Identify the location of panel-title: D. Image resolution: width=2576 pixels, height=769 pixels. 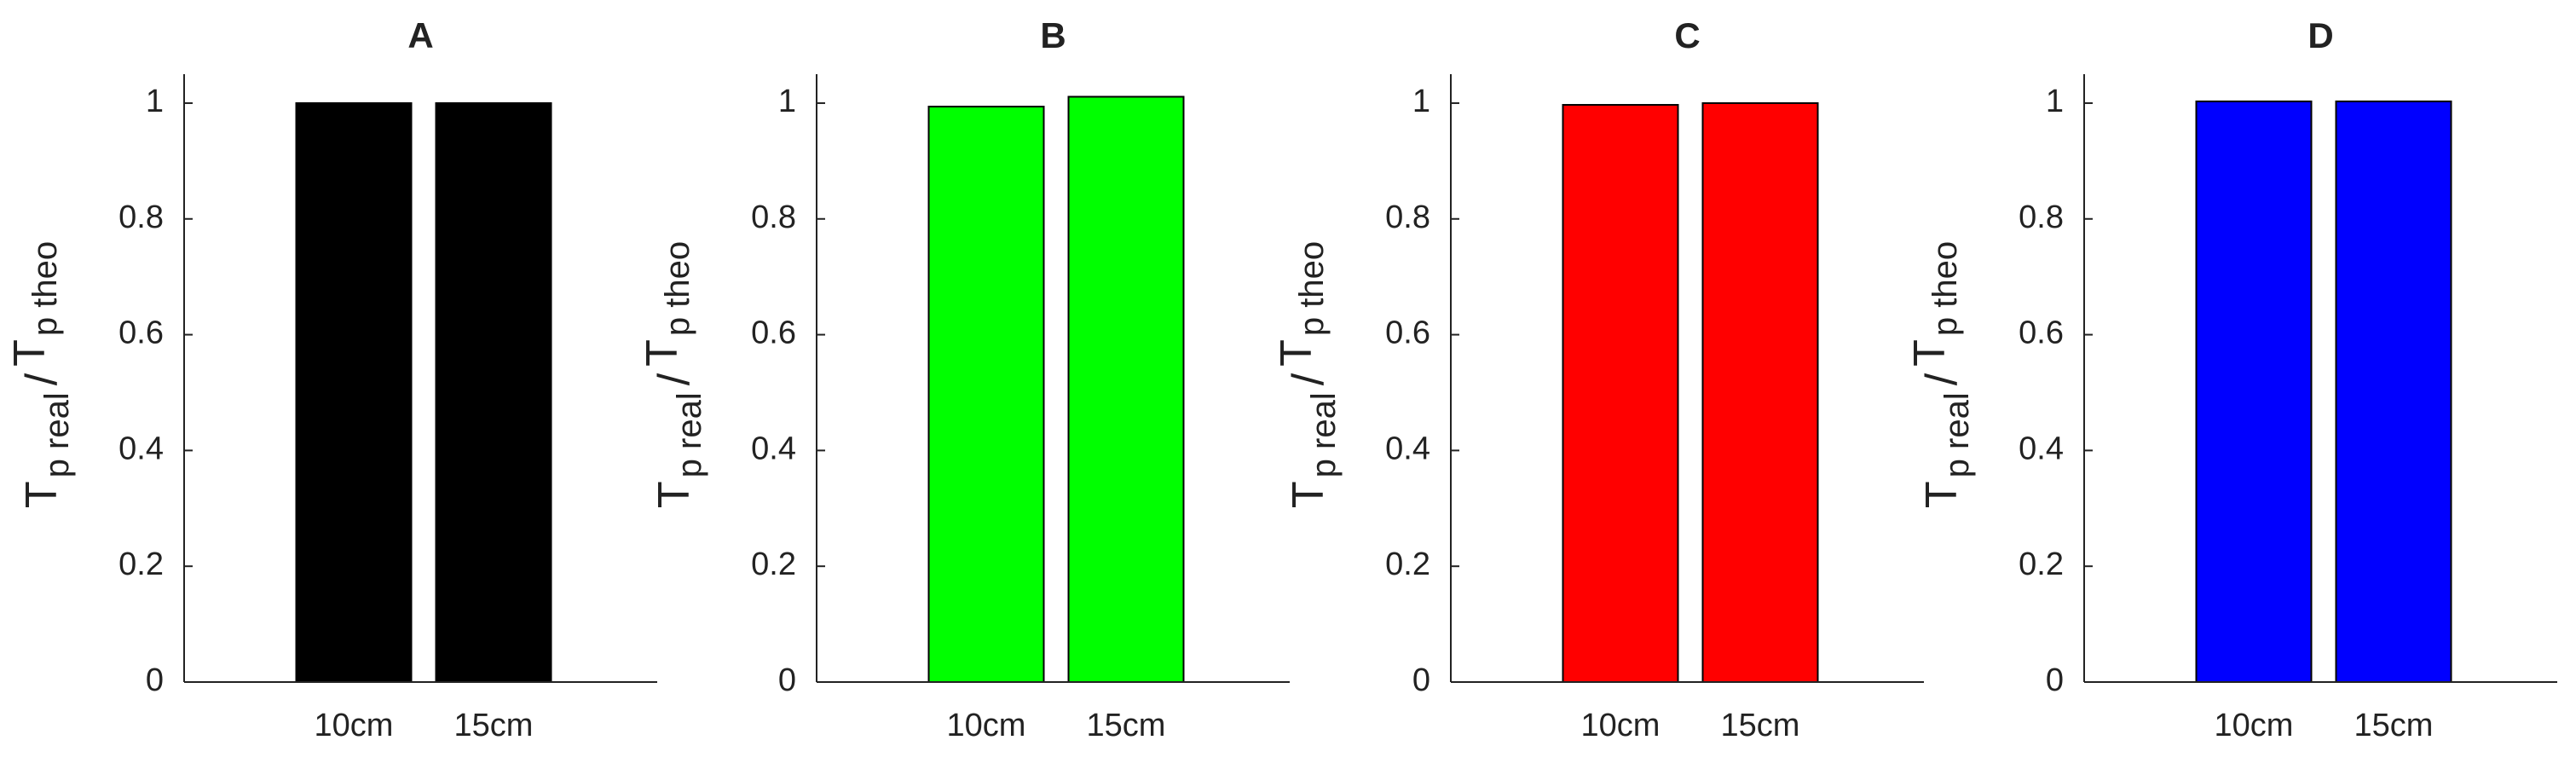
(2320, 35).